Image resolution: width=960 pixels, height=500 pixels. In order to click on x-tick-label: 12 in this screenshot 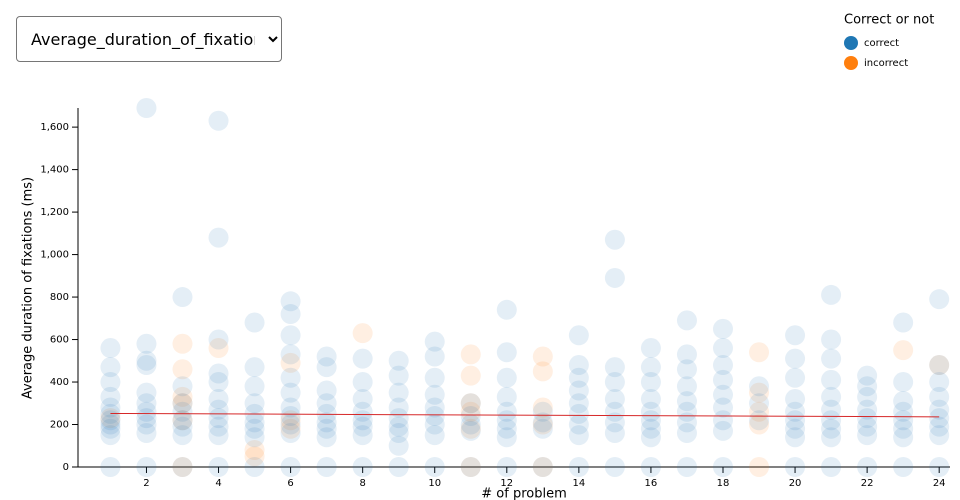, I will do `click(506, 483)`.